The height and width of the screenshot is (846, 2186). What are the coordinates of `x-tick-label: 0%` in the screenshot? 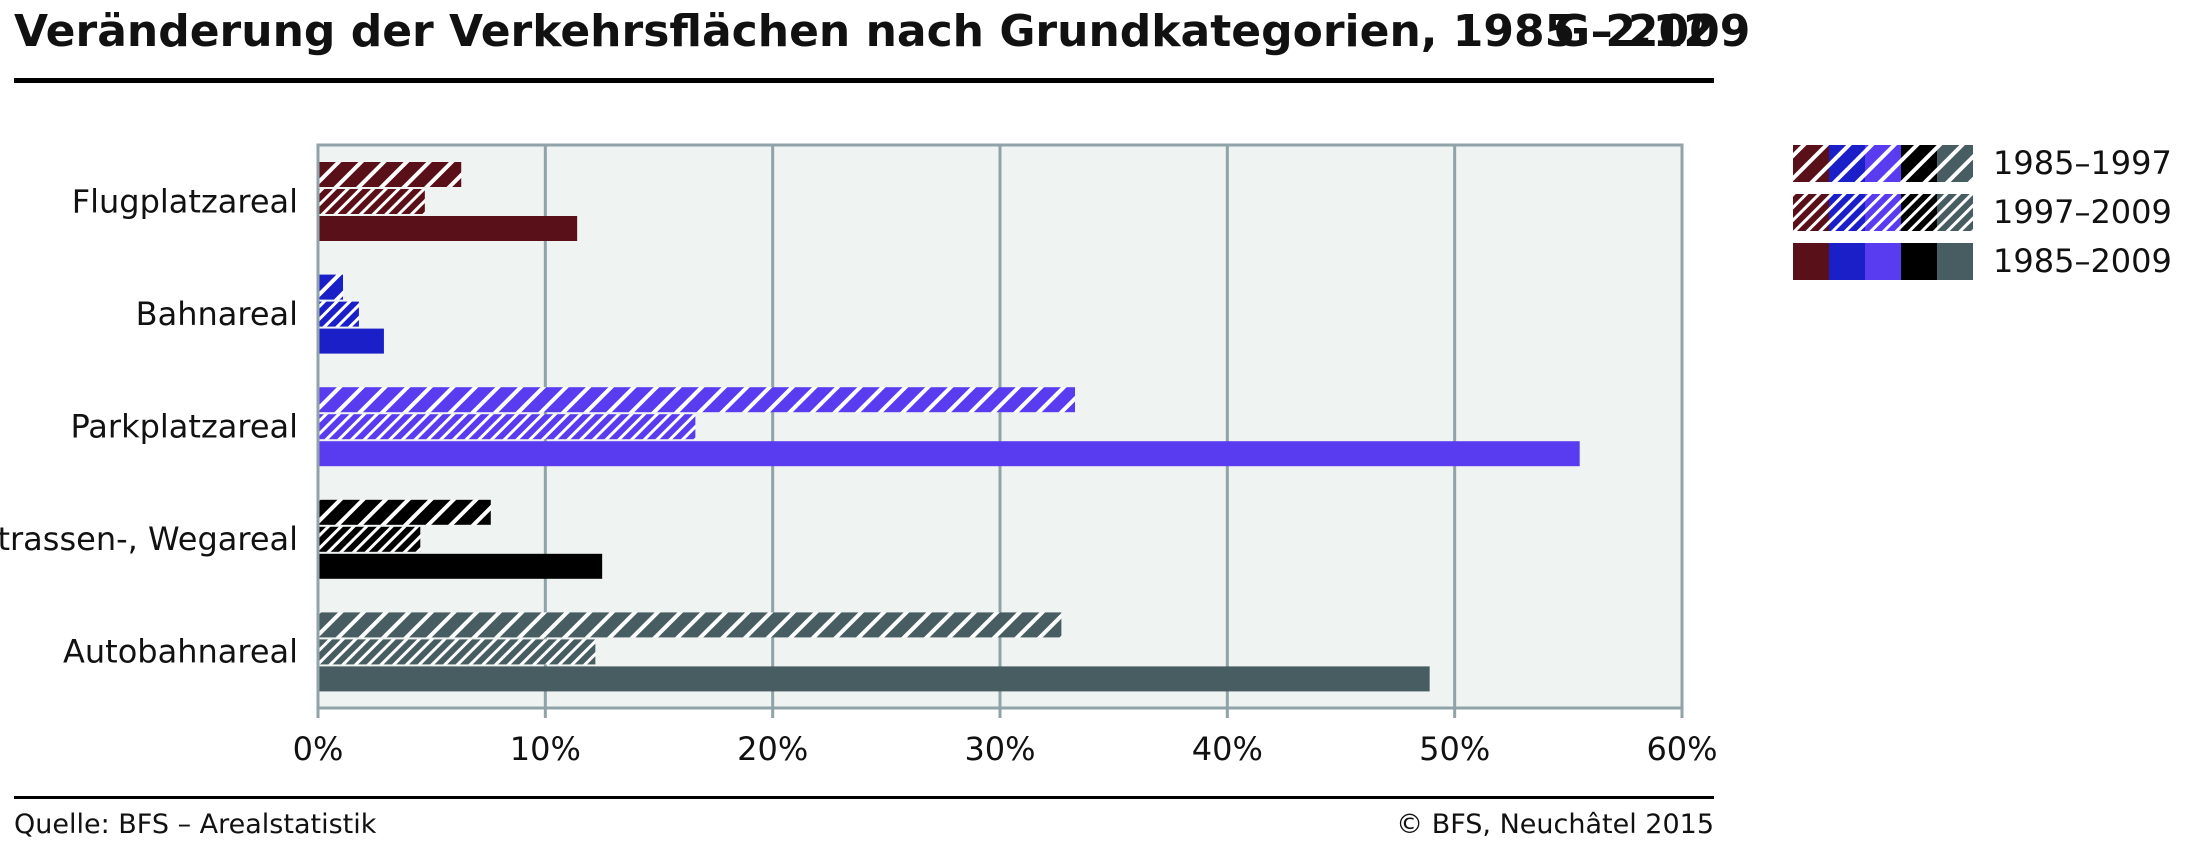 It's located at (318, 749).